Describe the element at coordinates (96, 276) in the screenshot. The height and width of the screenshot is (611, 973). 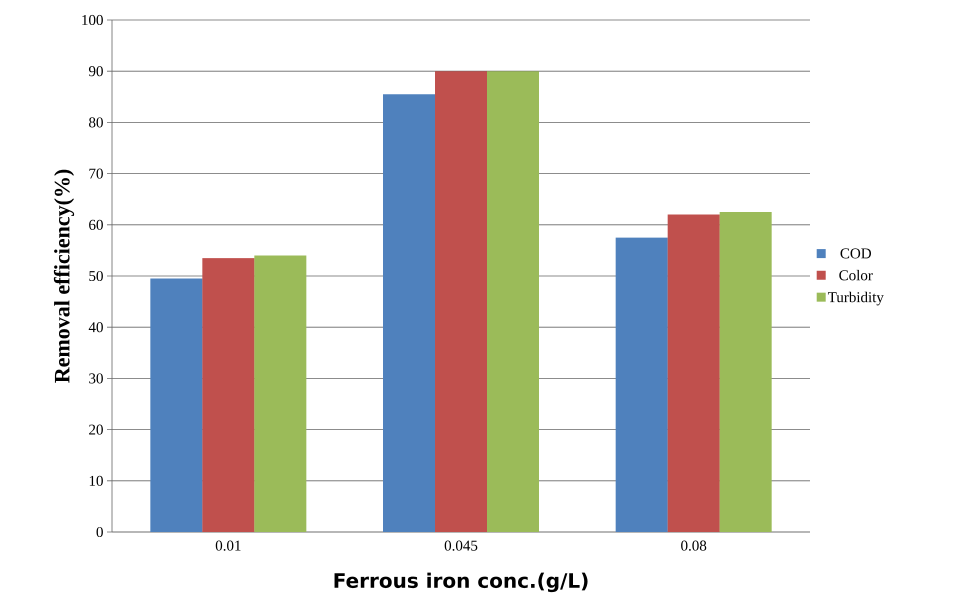
I see `y-tick-label: 50` at that location.